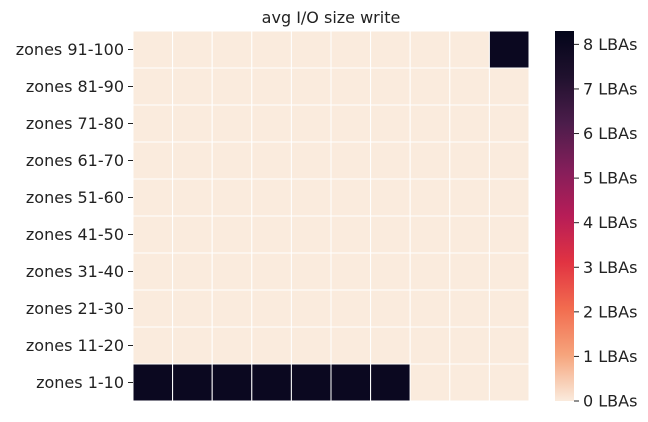  What do you see at coordinates (80, 382) in the screenshot?
I see `y-tick-label: zones 1-10` at bounding box center [80, 382].